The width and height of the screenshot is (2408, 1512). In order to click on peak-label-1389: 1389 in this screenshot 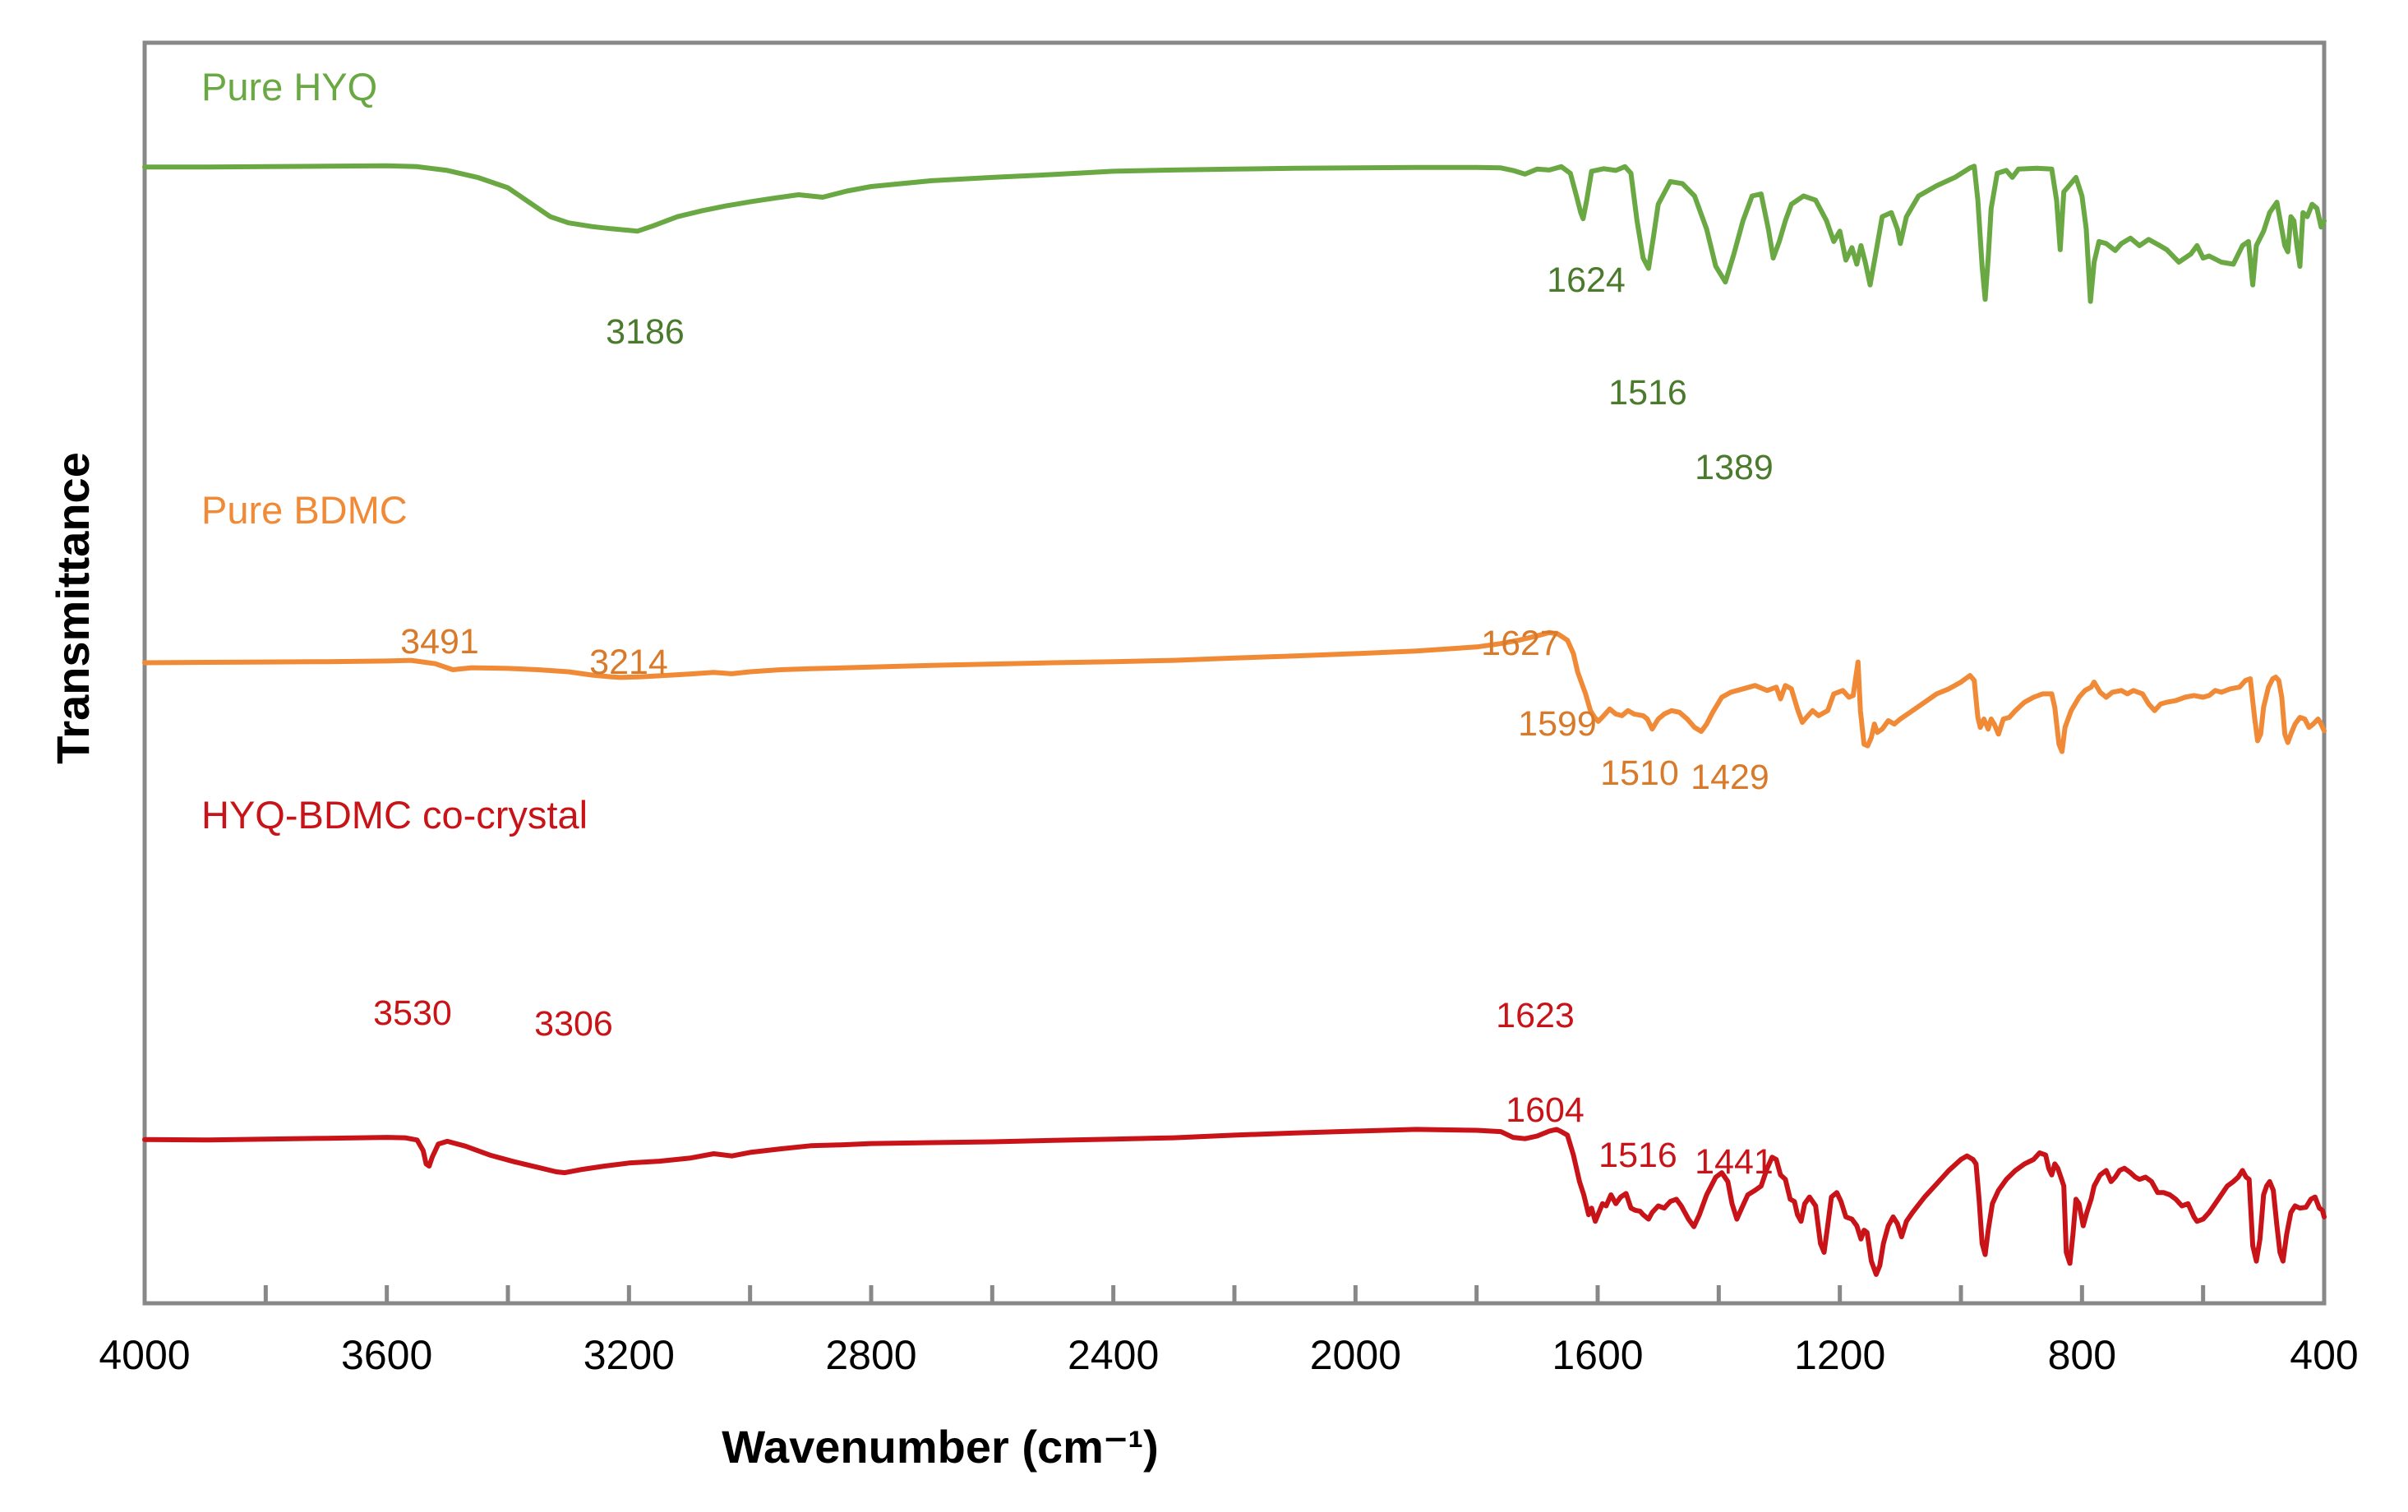, I will do `click(1734, 467)`.